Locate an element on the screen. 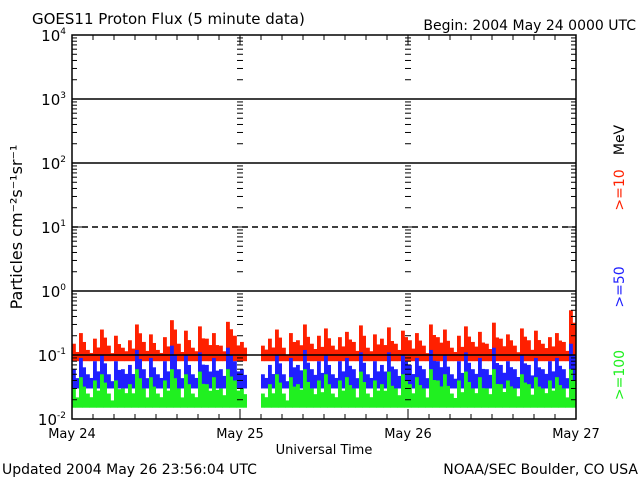 The image size is (640, 480). x-tick-label: May 27 is located at coordinates (576, 434).